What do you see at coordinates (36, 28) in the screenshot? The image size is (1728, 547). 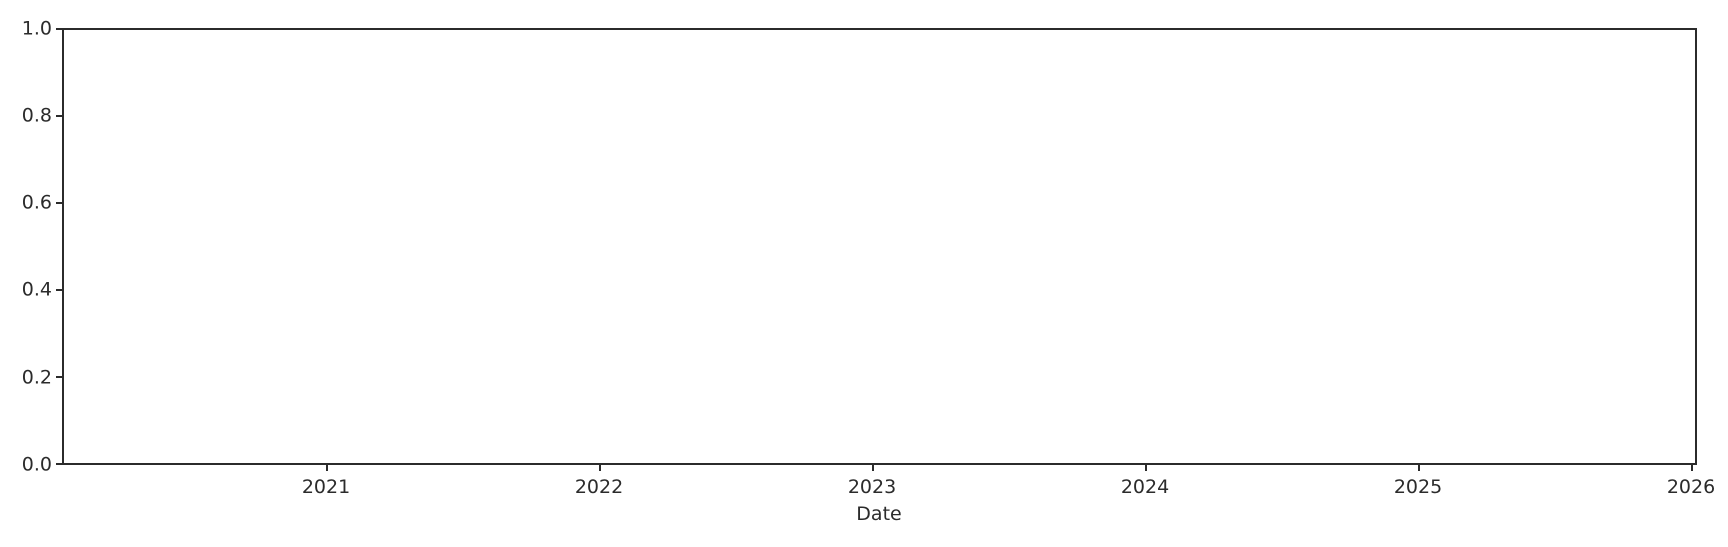 I see `y-tick-label: 1.0` at bounding box center [36, 28].